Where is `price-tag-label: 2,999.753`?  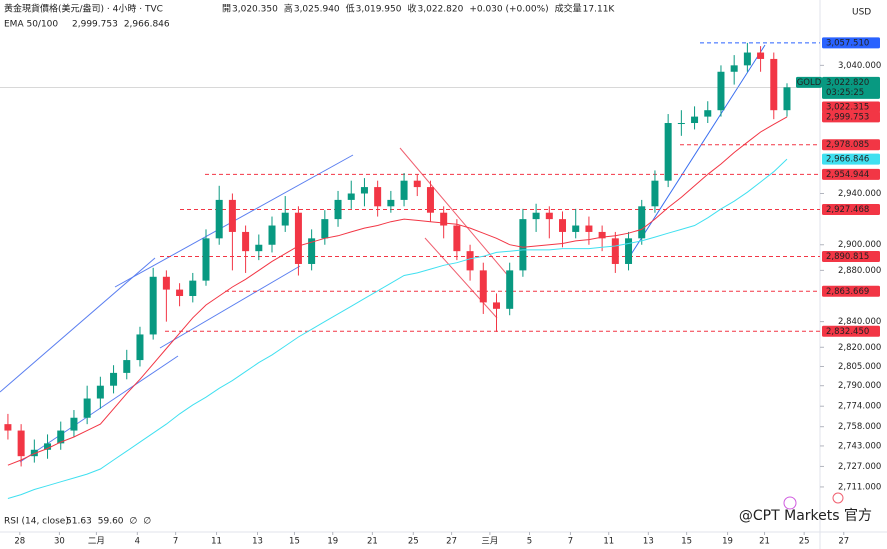
price-tag-label: 2,999.753 is located at coordinates (847, 117).